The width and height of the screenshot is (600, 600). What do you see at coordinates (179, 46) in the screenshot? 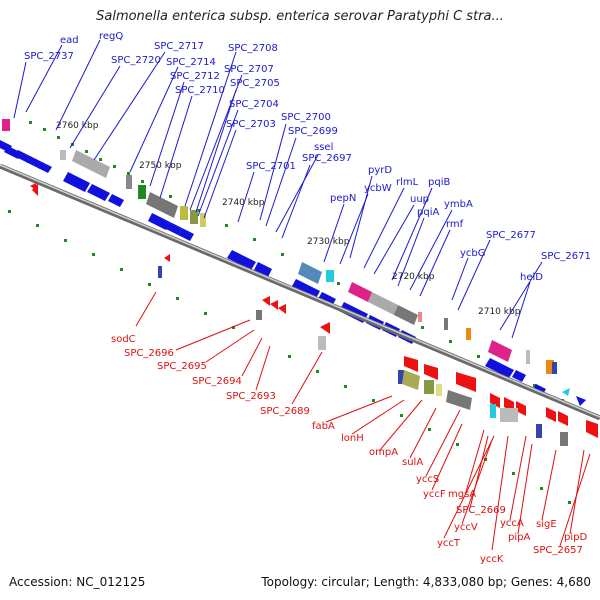
I see `gene-label: SPC_2717` at bounding box center [179, 46].